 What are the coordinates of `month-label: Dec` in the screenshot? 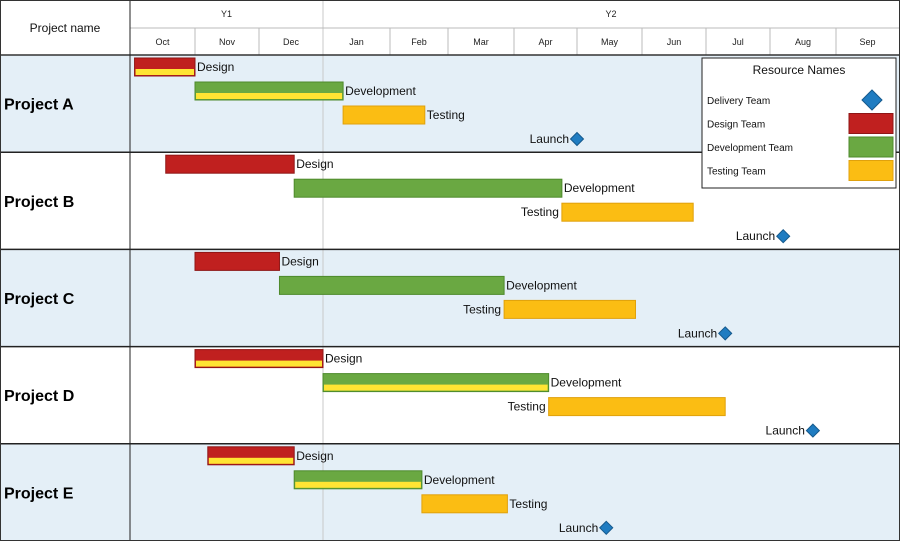 It's located at (291, 42).